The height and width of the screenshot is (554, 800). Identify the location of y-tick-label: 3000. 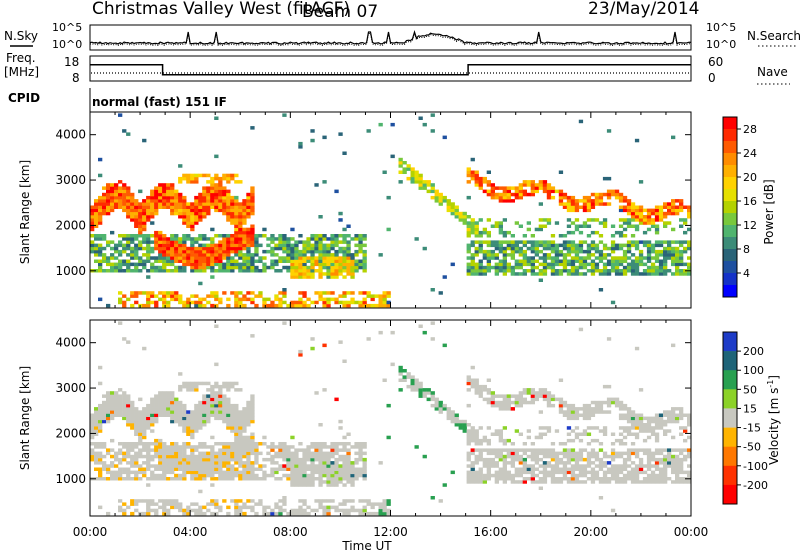
(70, 180).